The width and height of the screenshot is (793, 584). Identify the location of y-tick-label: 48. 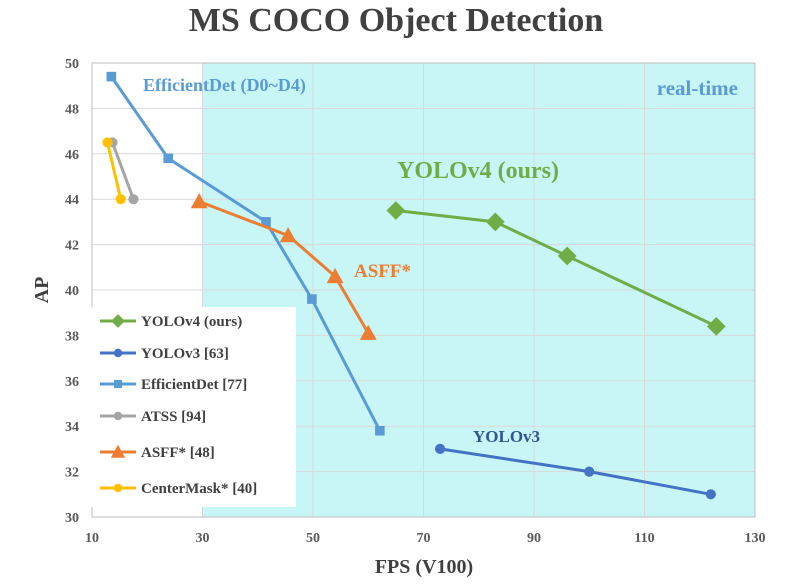
(72, 109).